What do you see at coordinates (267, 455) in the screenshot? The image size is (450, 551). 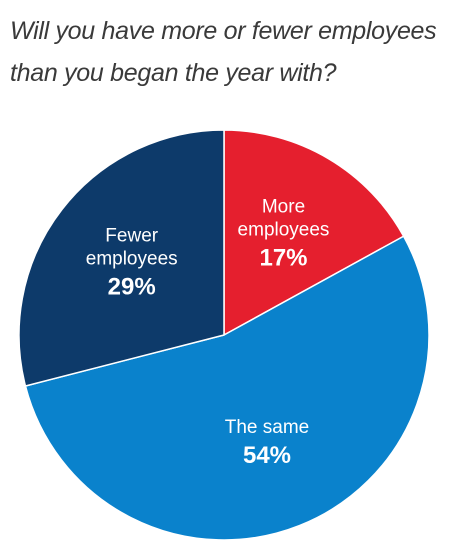 I see `slice-value-label: 54%` at bounding box center [267, 455].